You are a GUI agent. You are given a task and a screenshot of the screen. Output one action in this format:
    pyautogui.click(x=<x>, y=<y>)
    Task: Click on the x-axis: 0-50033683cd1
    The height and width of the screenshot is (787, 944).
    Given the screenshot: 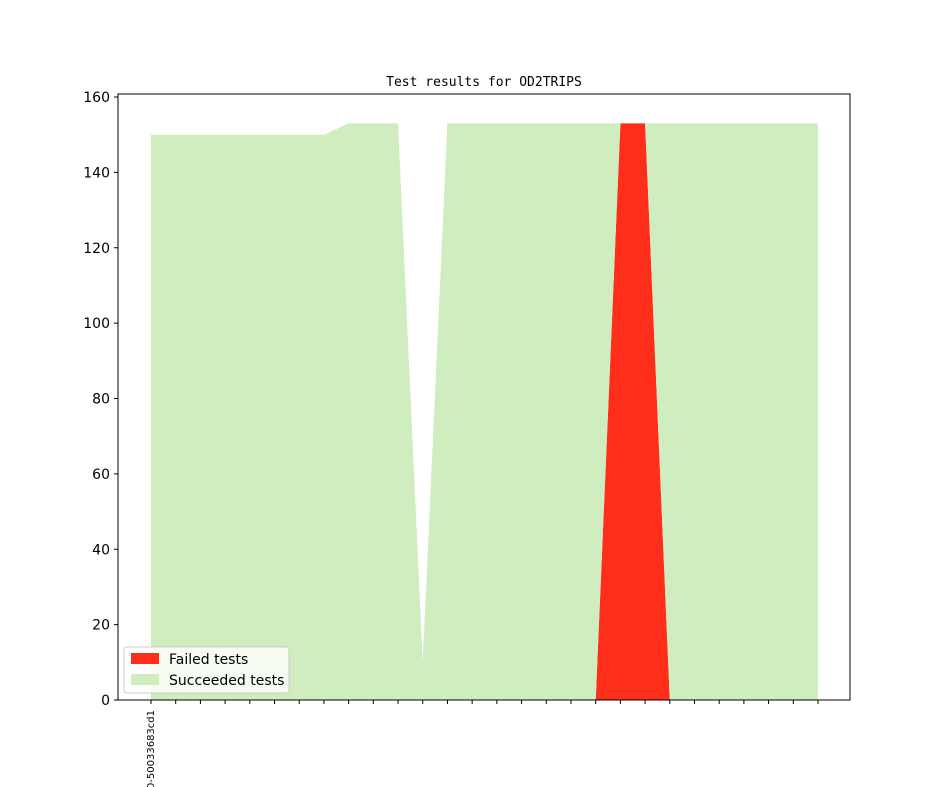 What is the action you would take?
    pyautogui.click(x=482, y=743)
    